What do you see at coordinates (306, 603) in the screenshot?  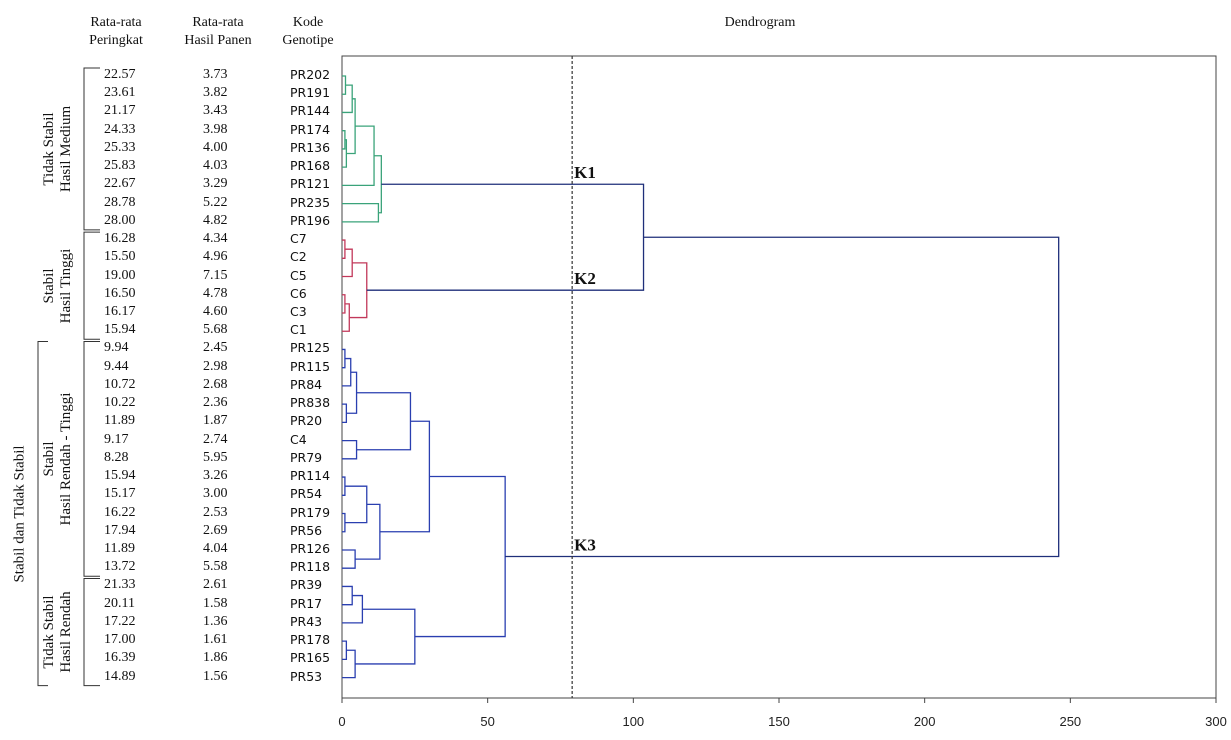 I see `genotype-code: PR17` at bounding box center [306, 603].